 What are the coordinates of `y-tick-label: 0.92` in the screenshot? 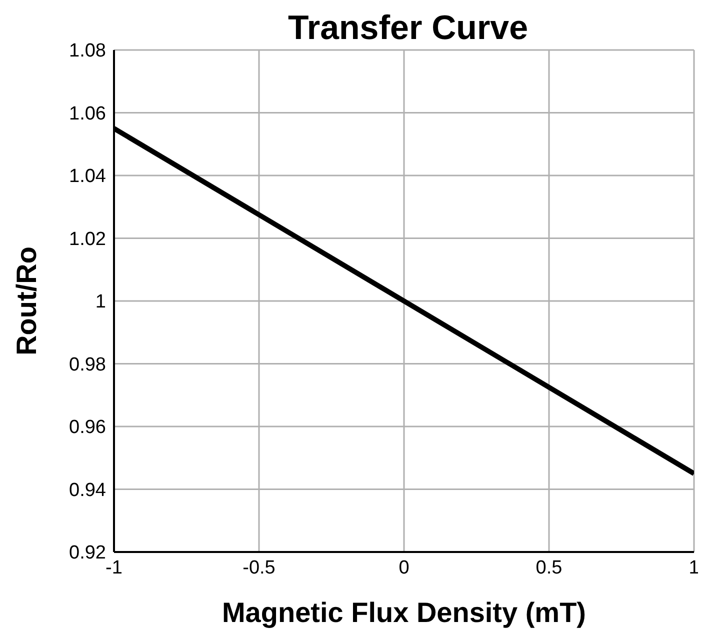 It's located at (87, 553).